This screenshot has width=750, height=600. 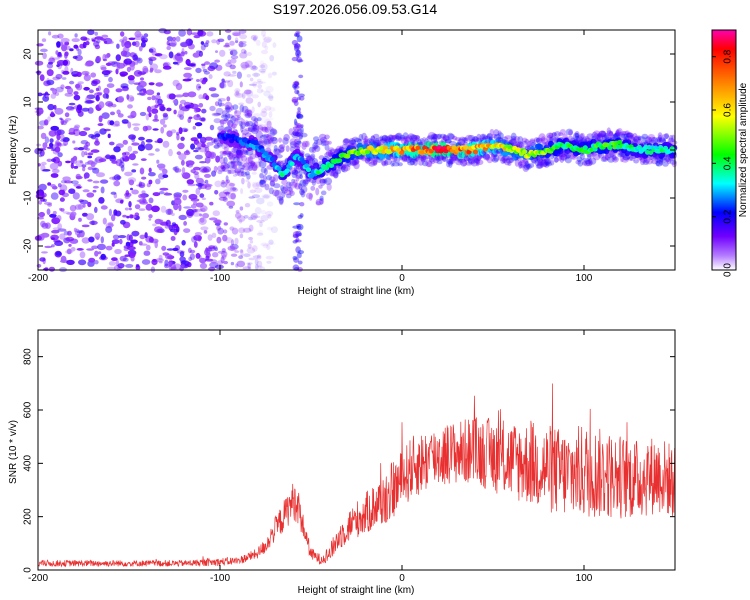 I want to click on ridge-outer, so click(x=316, y=165).